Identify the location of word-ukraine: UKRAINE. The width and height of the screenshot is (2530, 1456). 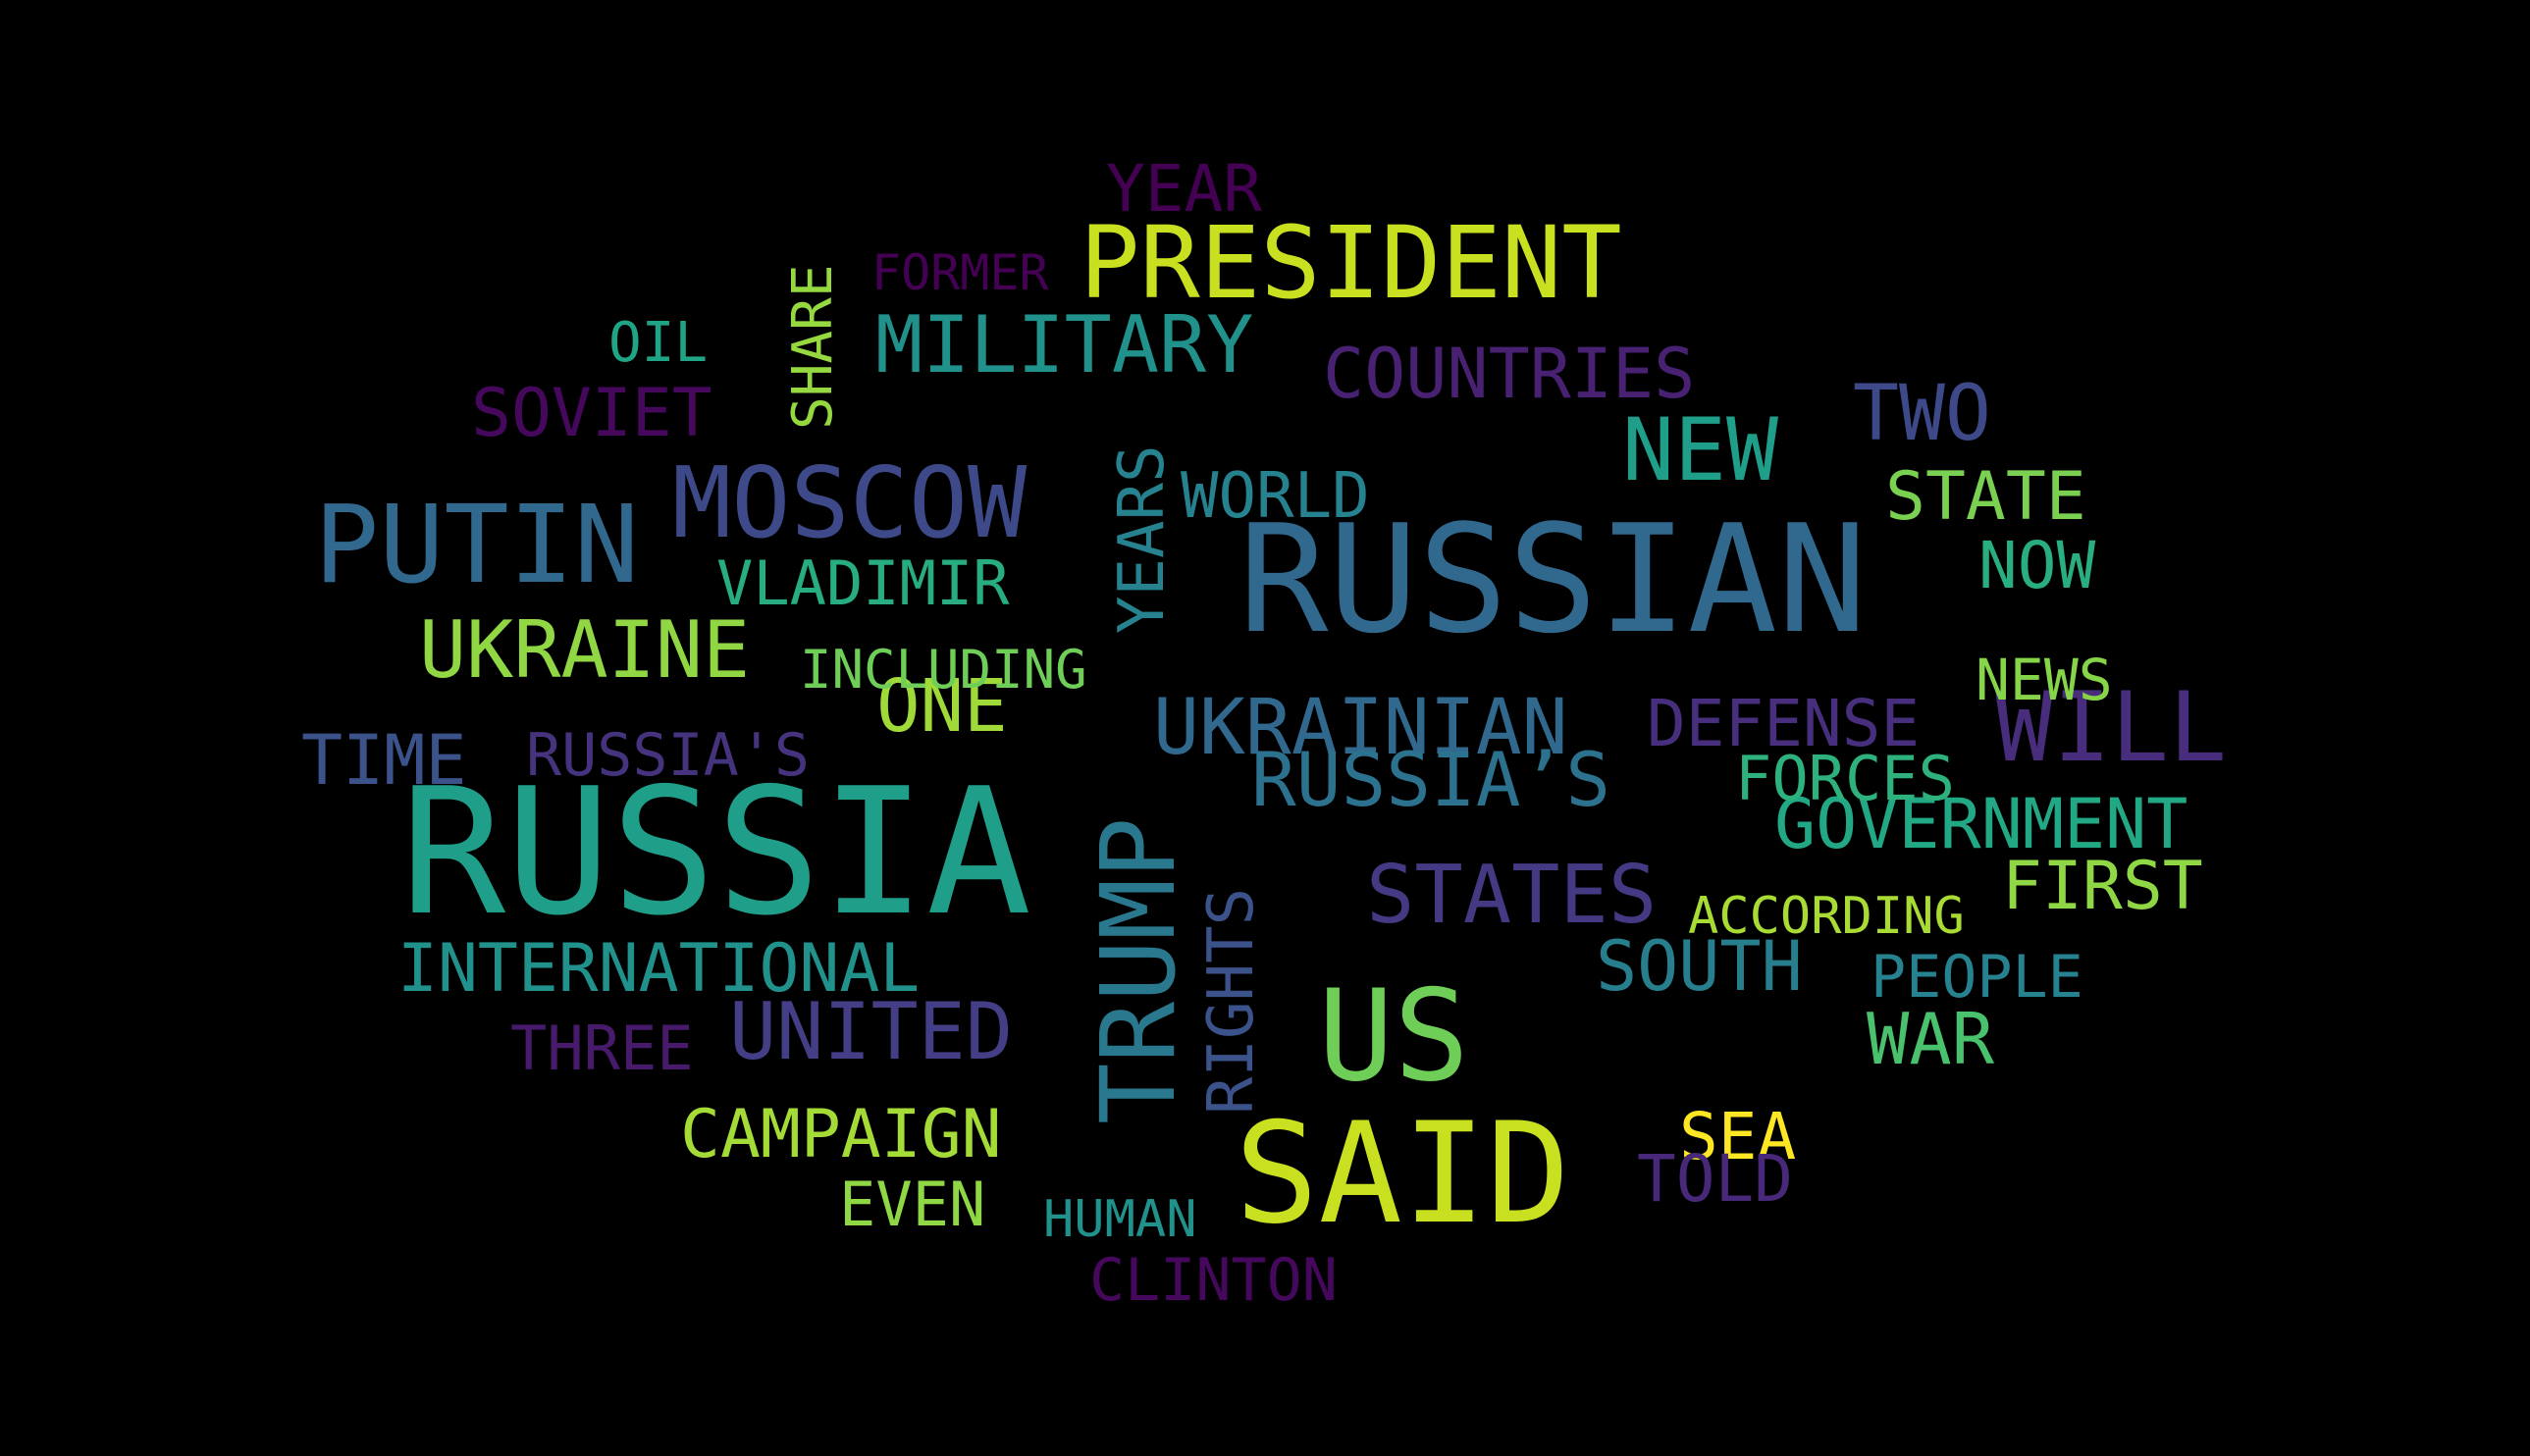
(585, 650).